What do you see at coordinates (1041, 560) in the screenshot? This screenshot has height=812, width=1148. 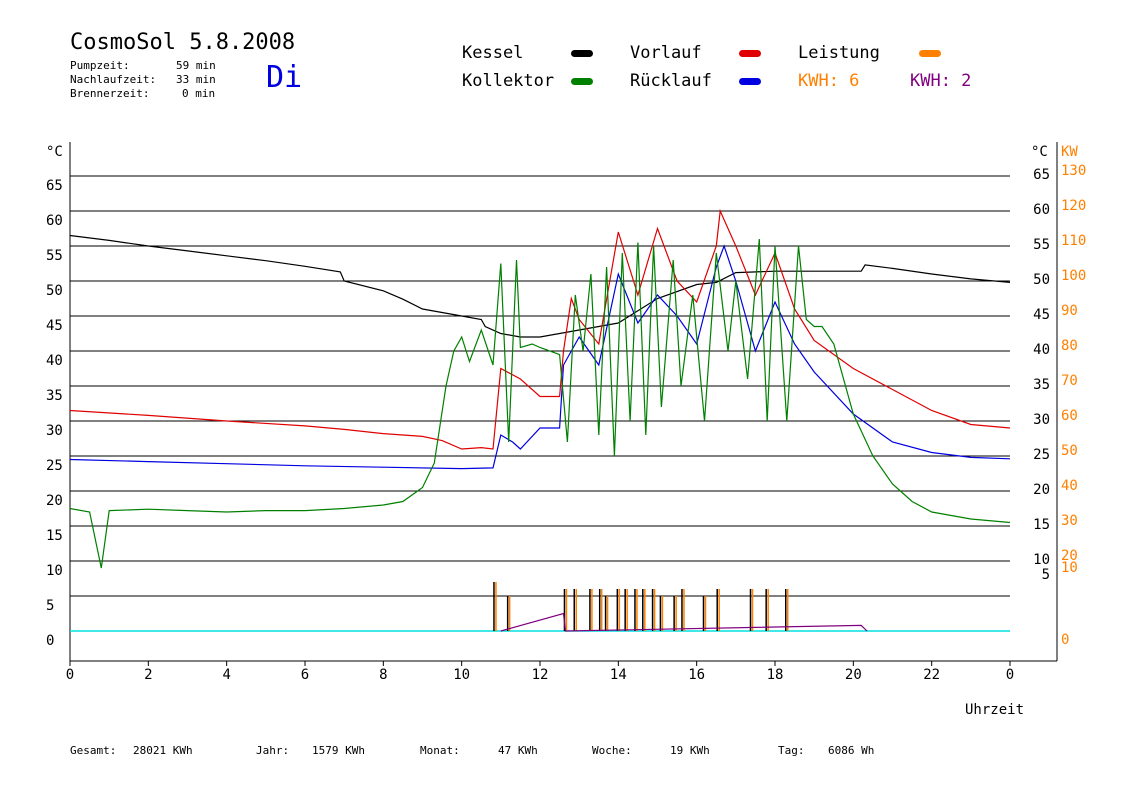 I see `y-right-tick-label-c: 10` at bounding box center [1041, 560].